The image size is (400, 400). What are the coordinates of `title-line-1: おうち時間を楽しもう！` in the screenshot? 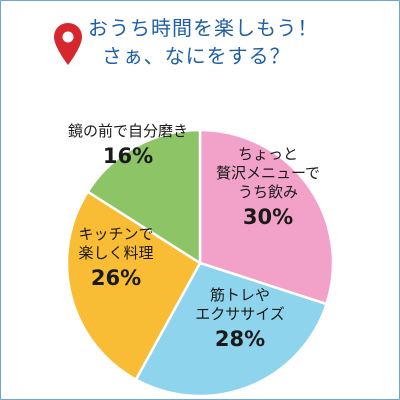 It's located at (203, 28).